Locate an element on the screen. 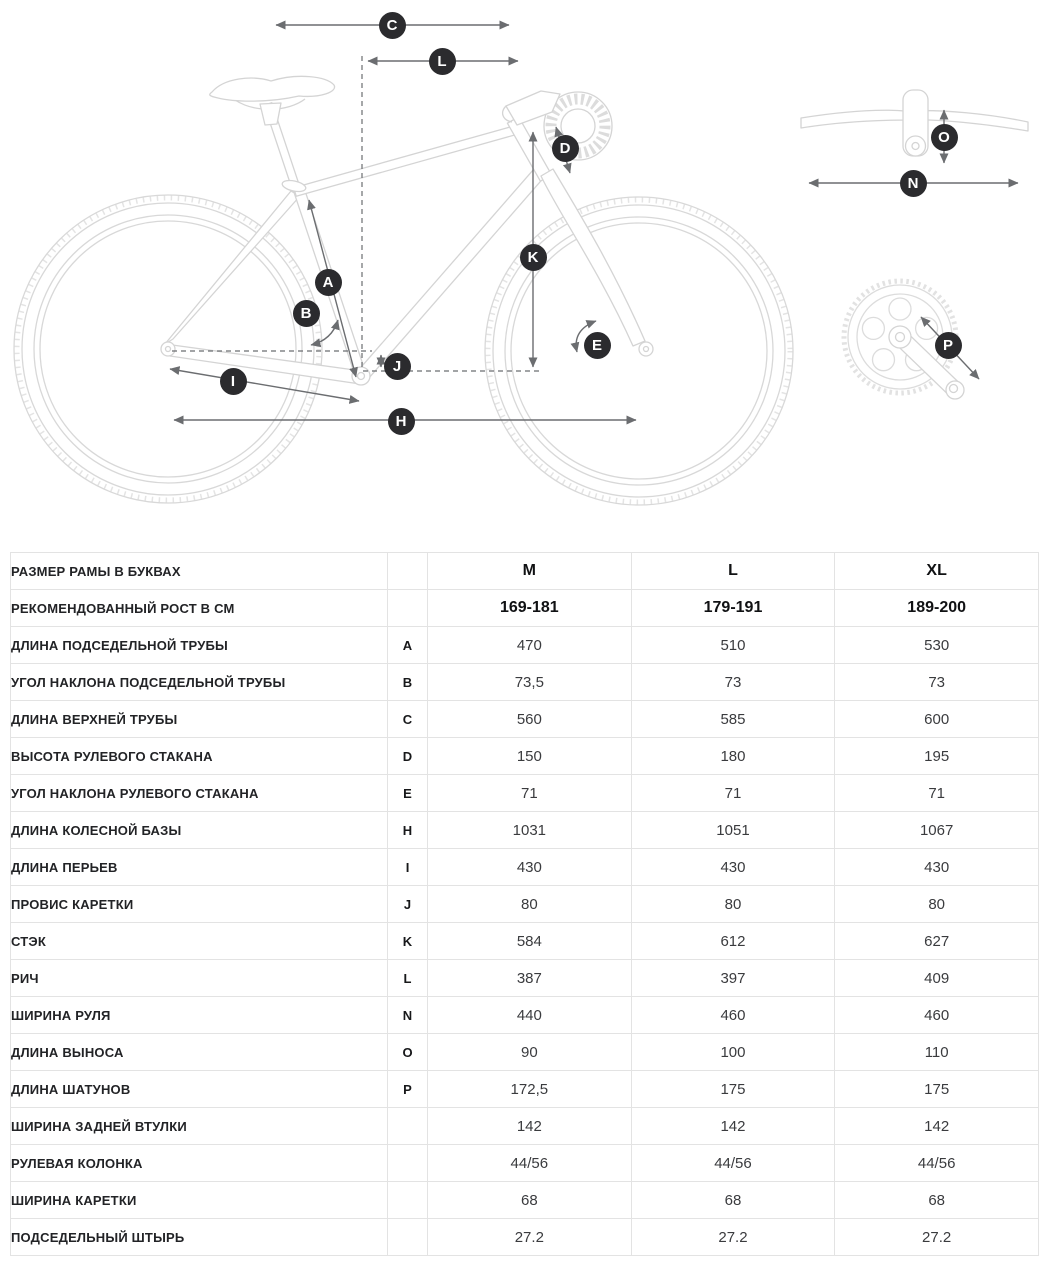 This screenshot has width=1049, height=1280. arrow-B is located at coordinates (325, 333).